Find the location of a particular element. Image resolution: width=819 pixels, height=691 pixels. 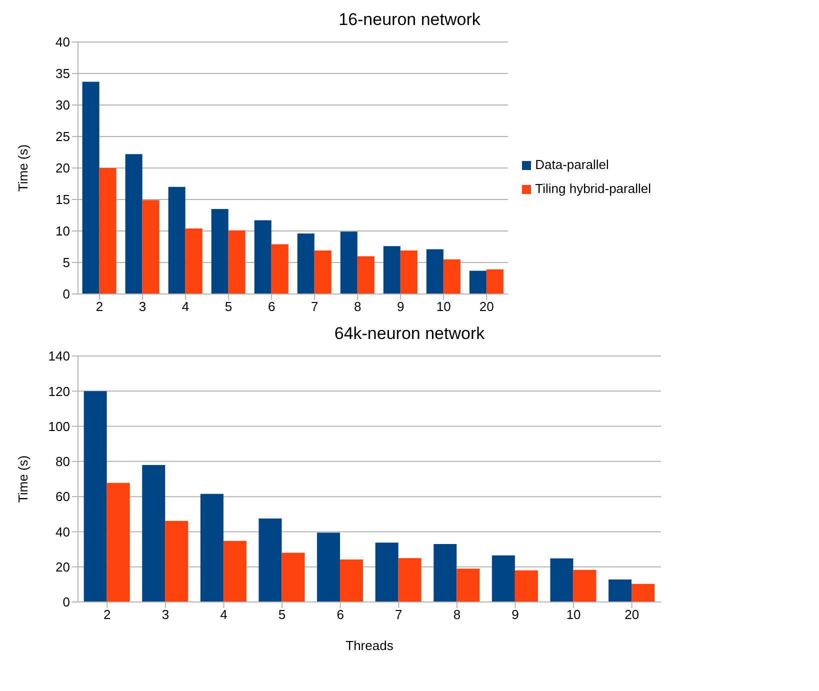

y-tick-label: 60 is located at coordinates (63, 496).